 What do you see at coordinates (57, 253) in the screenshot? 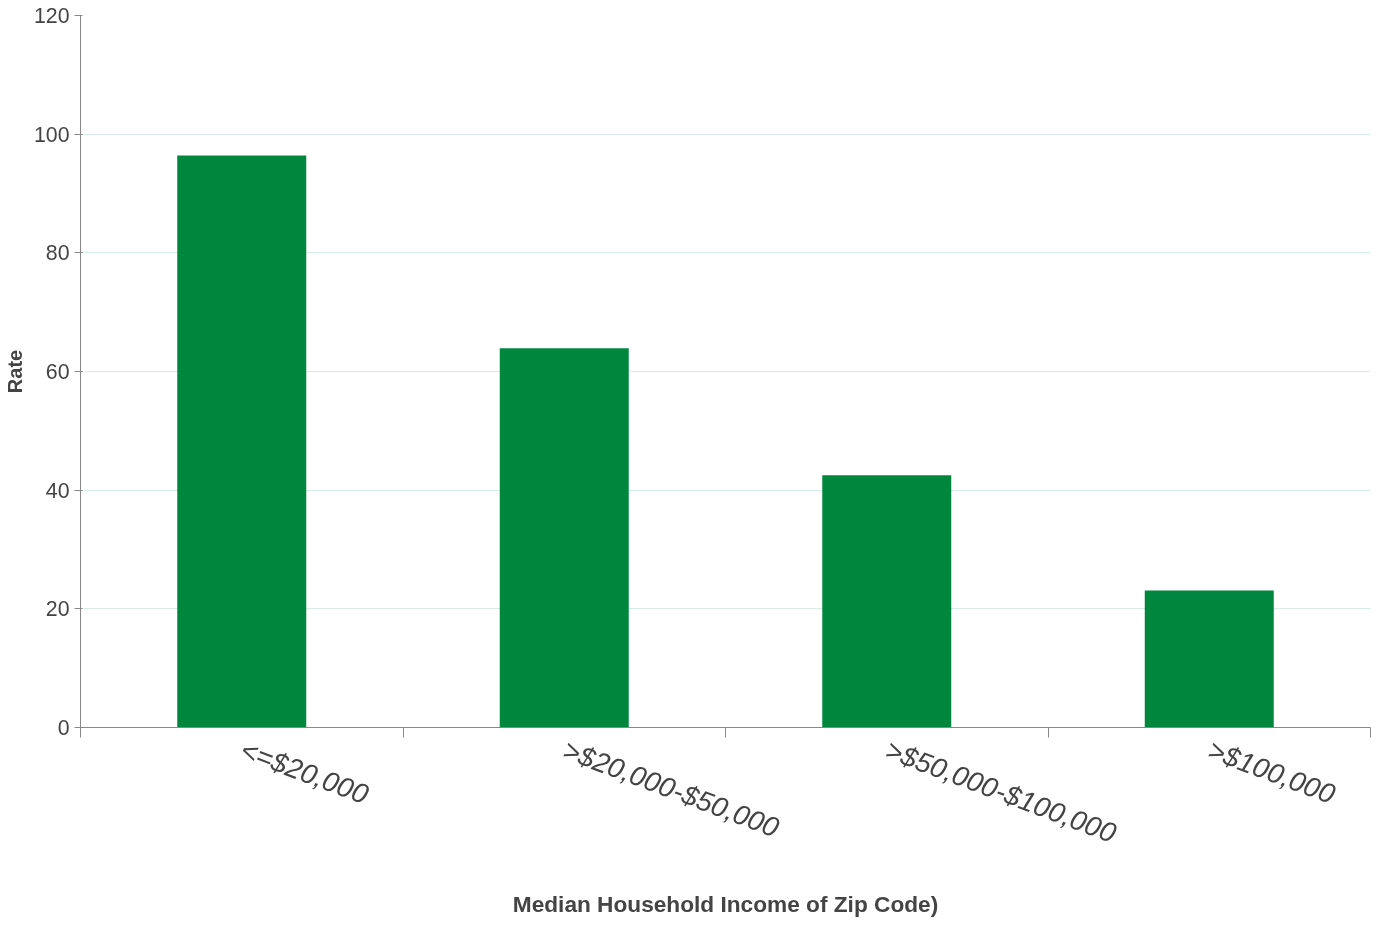
I see `y-tick-label: 80` at bounding box center [57, 253].